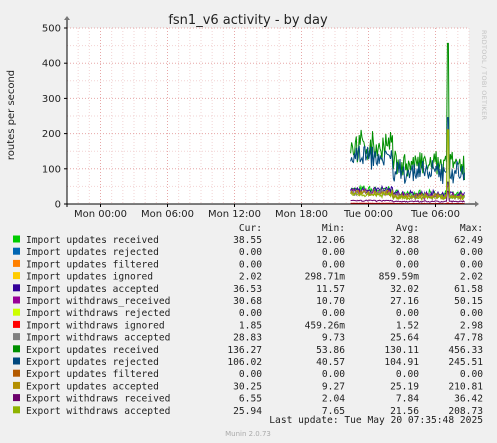 Image resolution: width=497 pixels, height=443 pixels. I want to click on legend-column-header: Max:, so click(471, 228).